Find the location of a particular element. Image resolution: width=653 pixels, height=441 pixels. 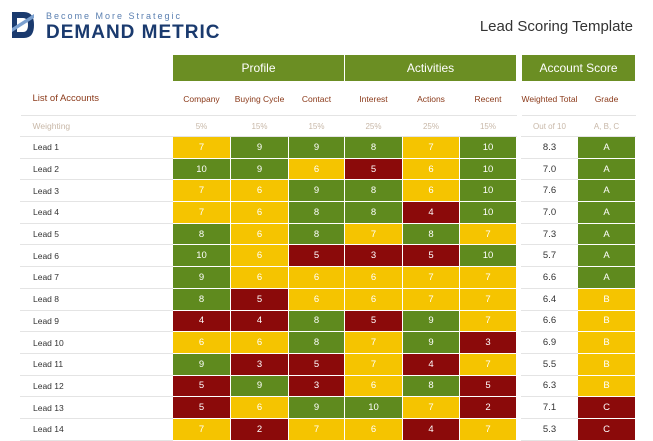

weighted-total: 7.6 is located at coordinates (549, 191).